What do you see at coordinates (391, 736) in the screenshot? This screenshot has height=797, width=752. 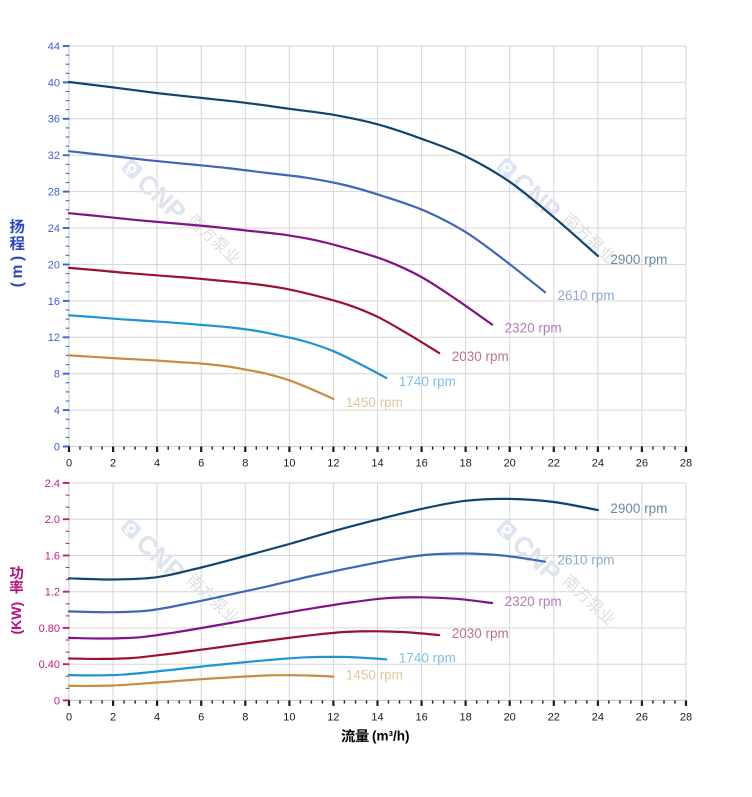 I see `svg-text: (m³/h)` at bounding box center [391, 736].